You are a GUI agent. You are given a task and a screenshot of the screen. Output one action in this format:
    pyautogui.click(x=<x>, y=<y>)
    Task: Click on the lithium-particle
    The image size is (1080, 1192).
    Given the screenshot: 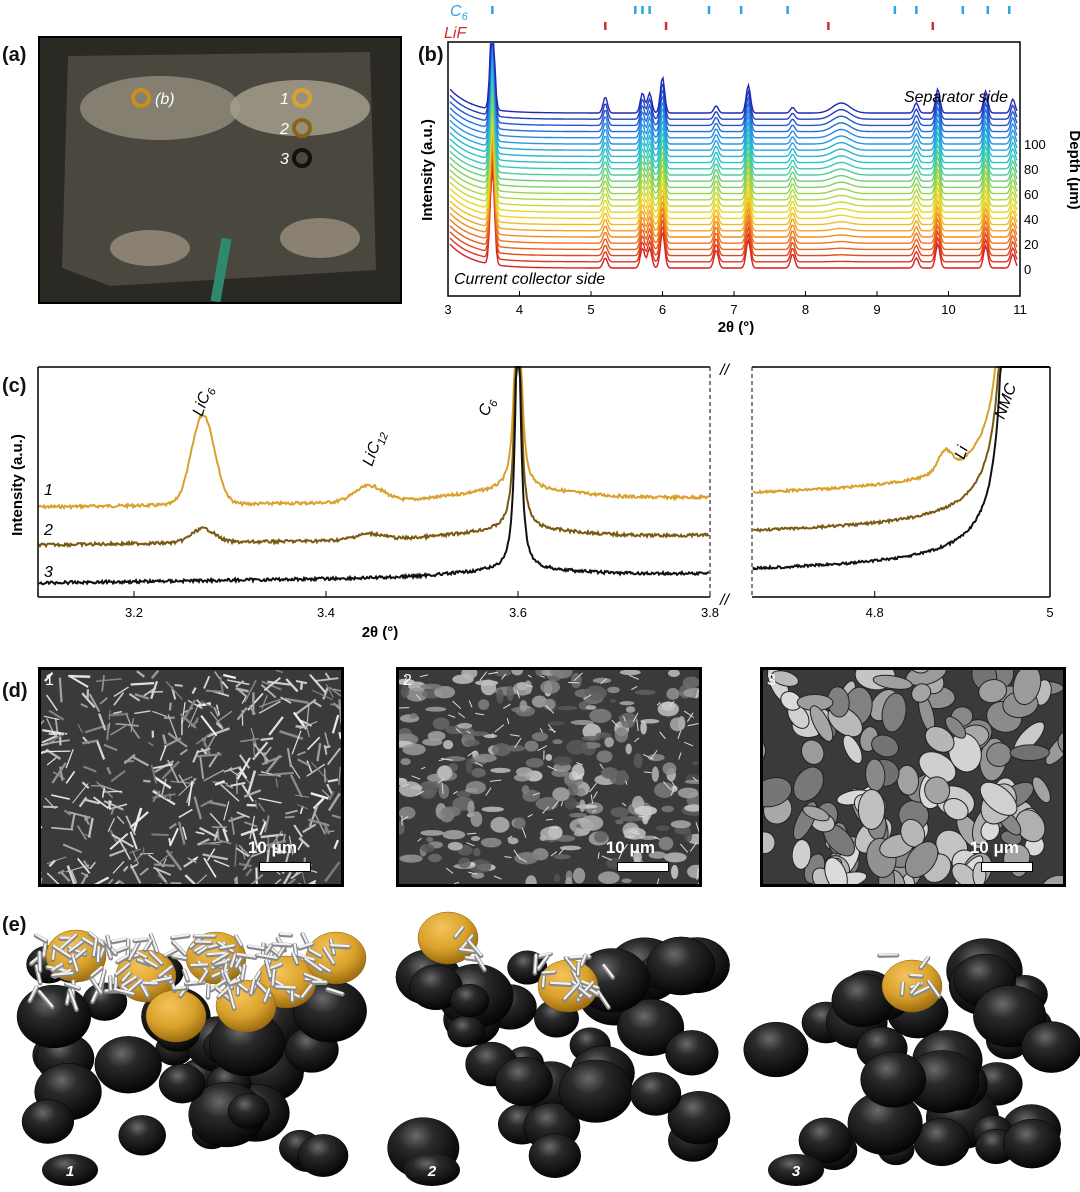 What is the action you would take?
    pyautogui.click(x=336, y=958)
    